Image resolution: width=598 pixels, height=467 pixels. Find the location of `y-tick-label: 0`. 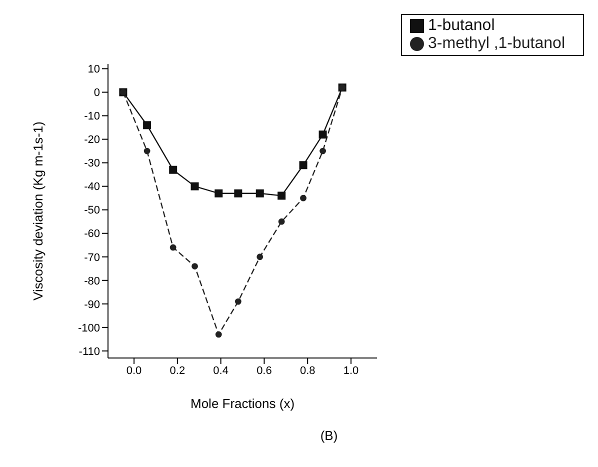

y-tick-label: 0 is located at coordinates (97, 93).